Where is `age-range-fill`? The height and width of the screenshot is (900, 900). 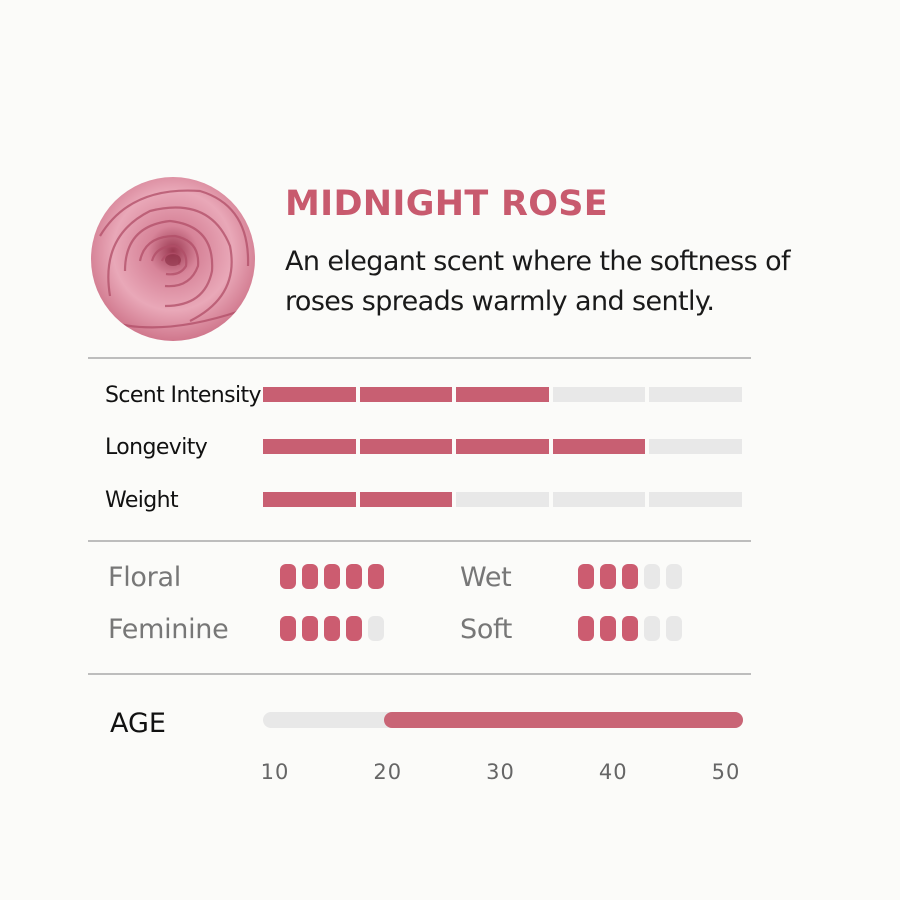 age-range-fill is located at coordinates (563, 720).